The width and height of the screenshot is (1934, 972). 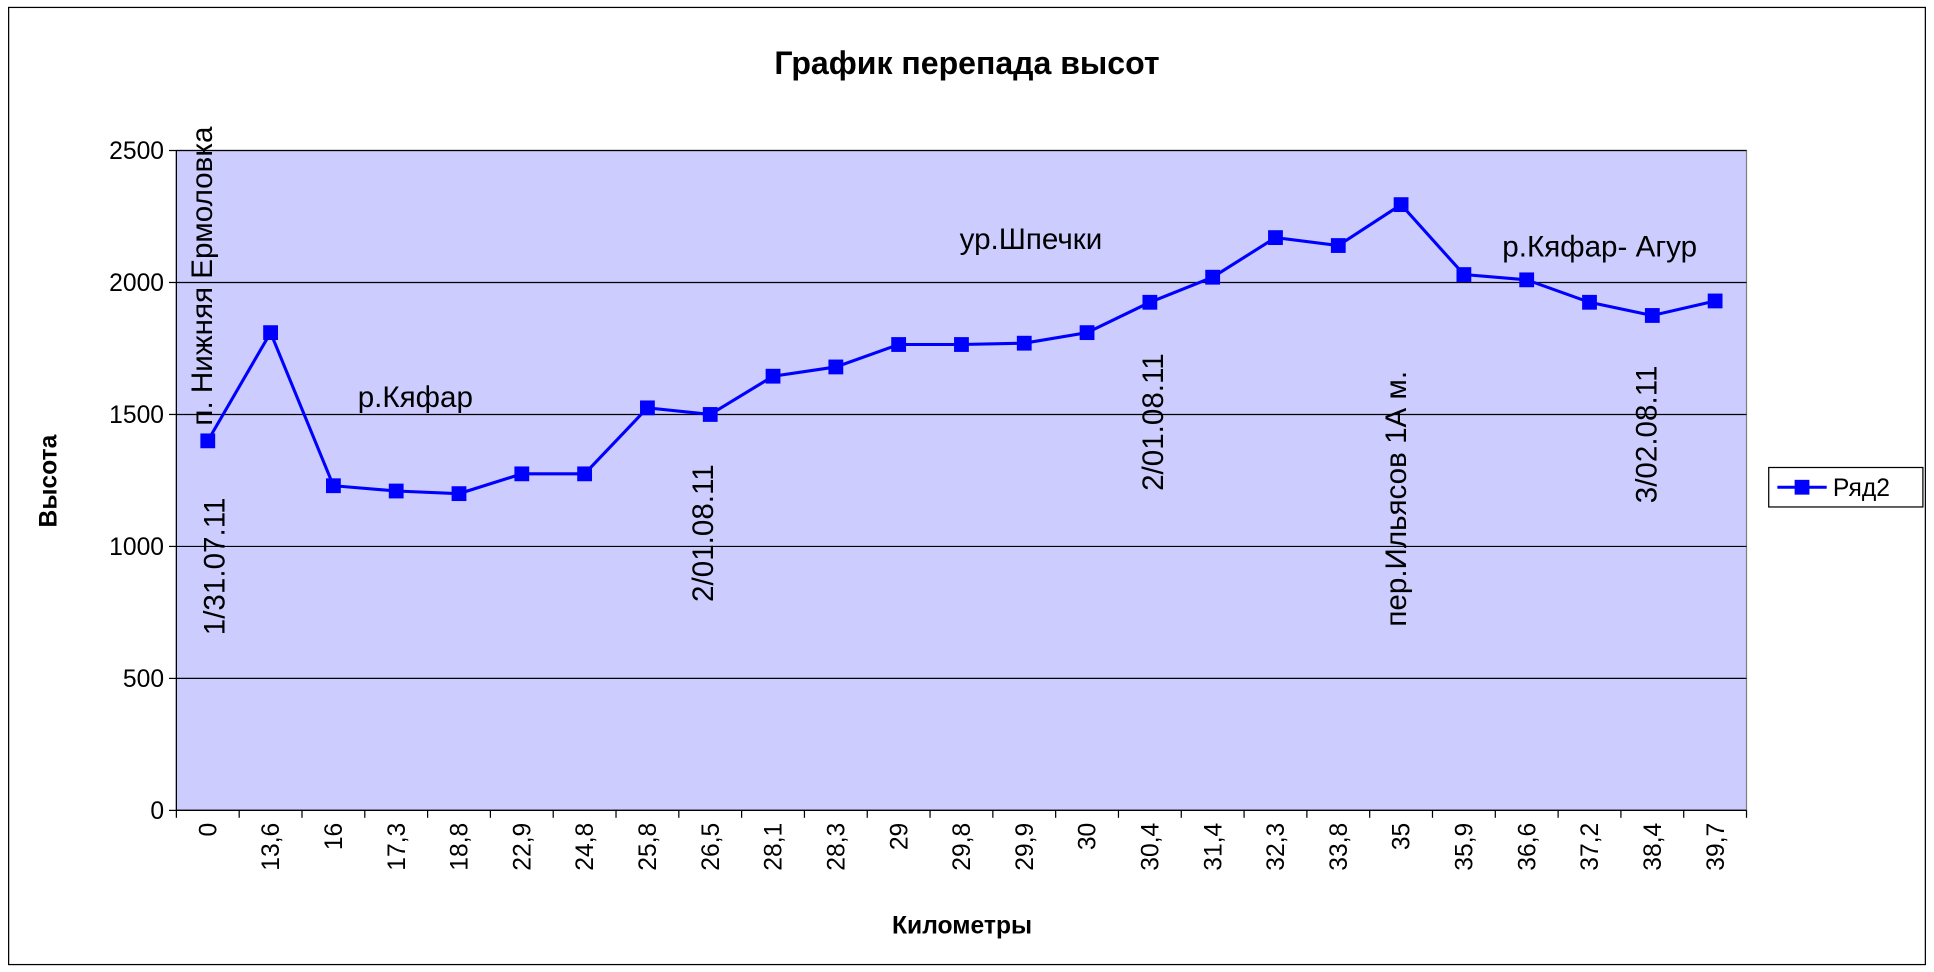 I want to click on x-tick-label: 35, so click(x=1402, y=836).